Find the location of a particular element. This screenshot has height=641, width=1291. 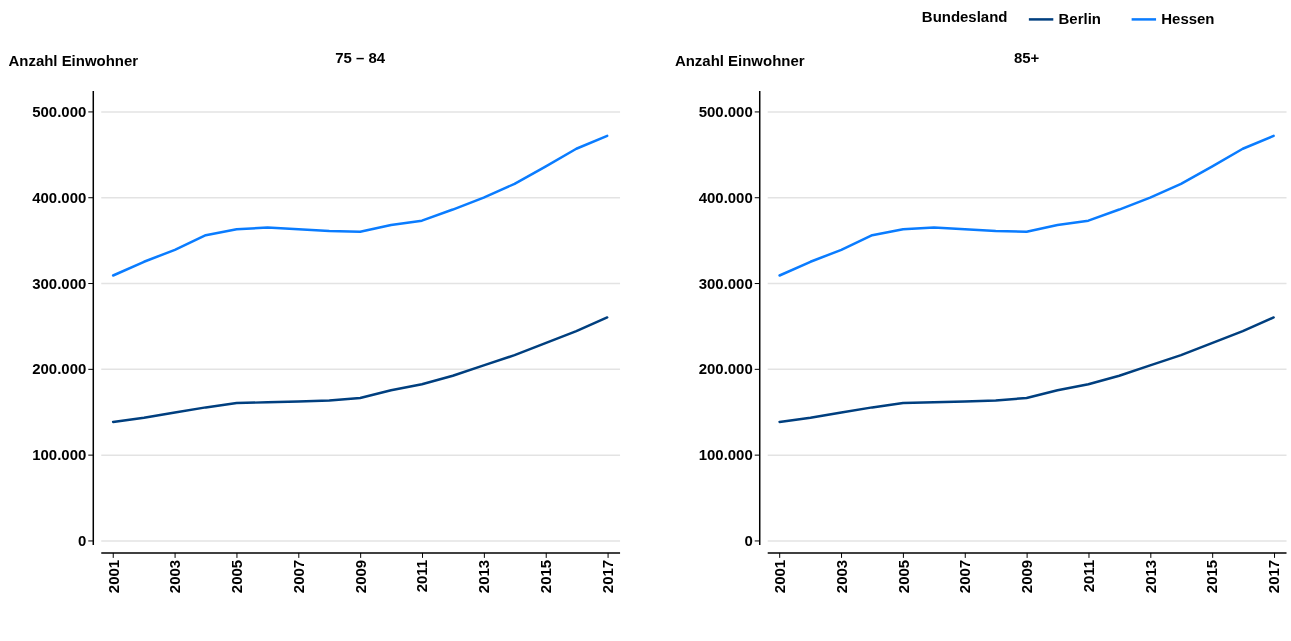

legend-label: Hessen is located at coordinates (1188, 19).